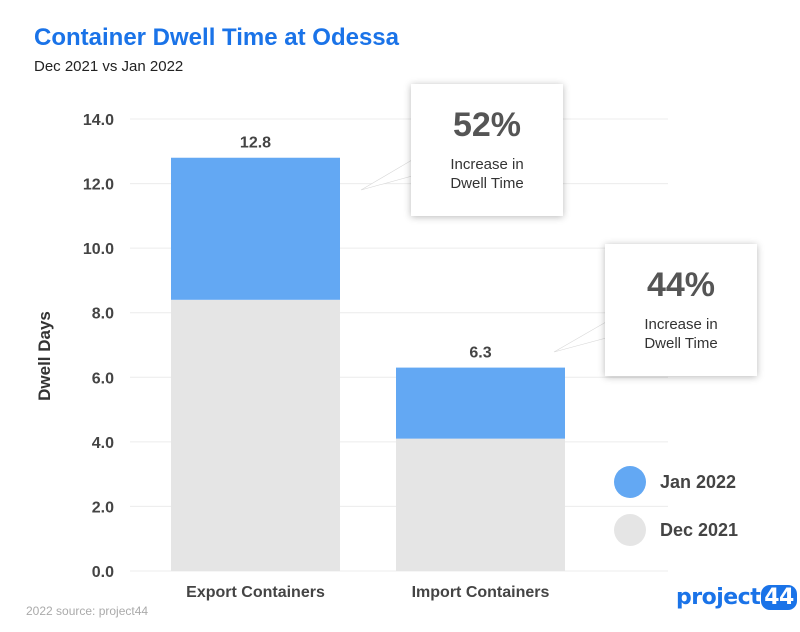  I want to click on bar-jan-2022-export, so click(255, 228).